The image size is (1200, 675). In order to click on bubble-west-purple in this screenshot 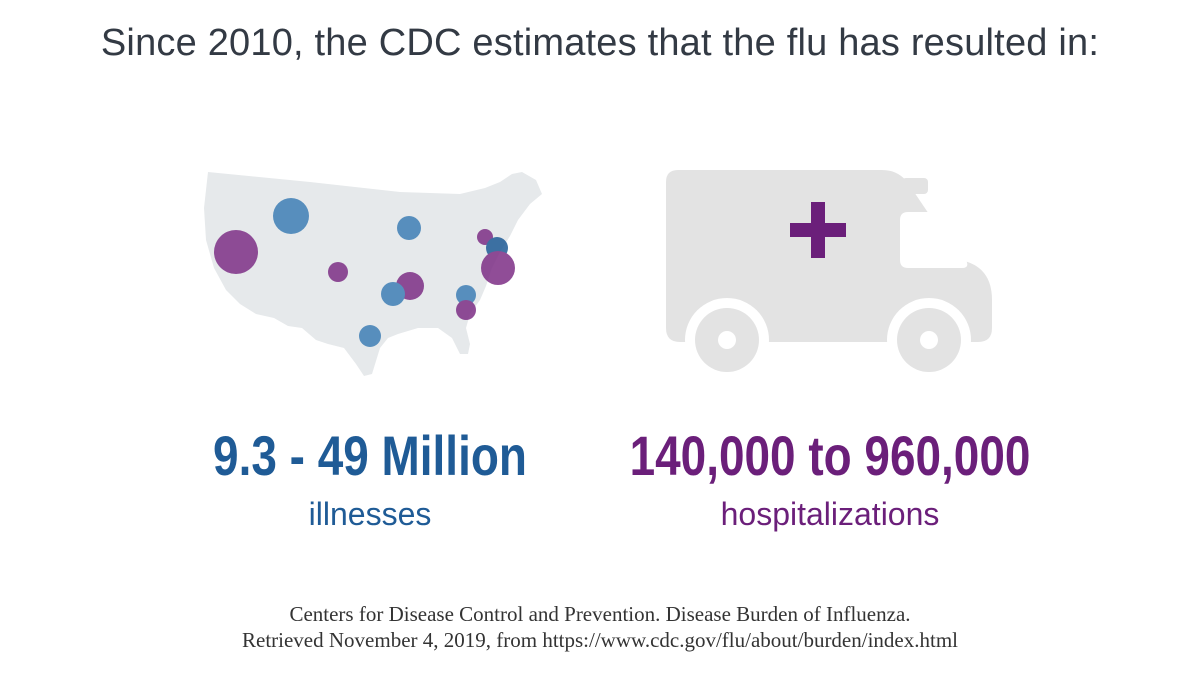, I will do `click(236, 252)`.